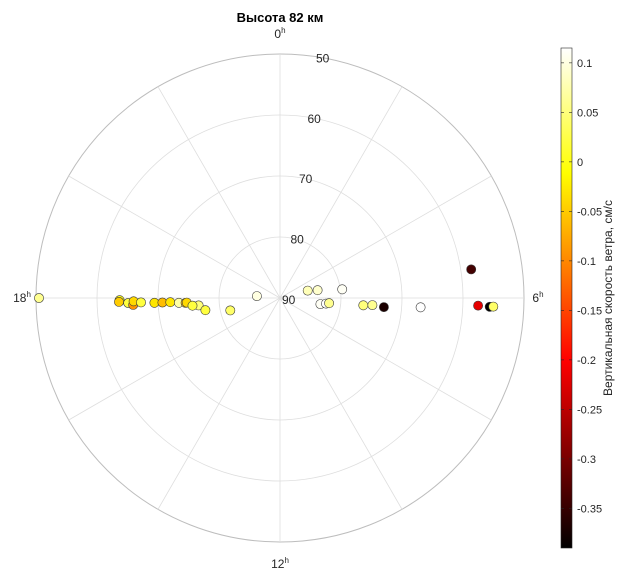  I want to click on colorbar-tick-label: 0, so click(580, 163).